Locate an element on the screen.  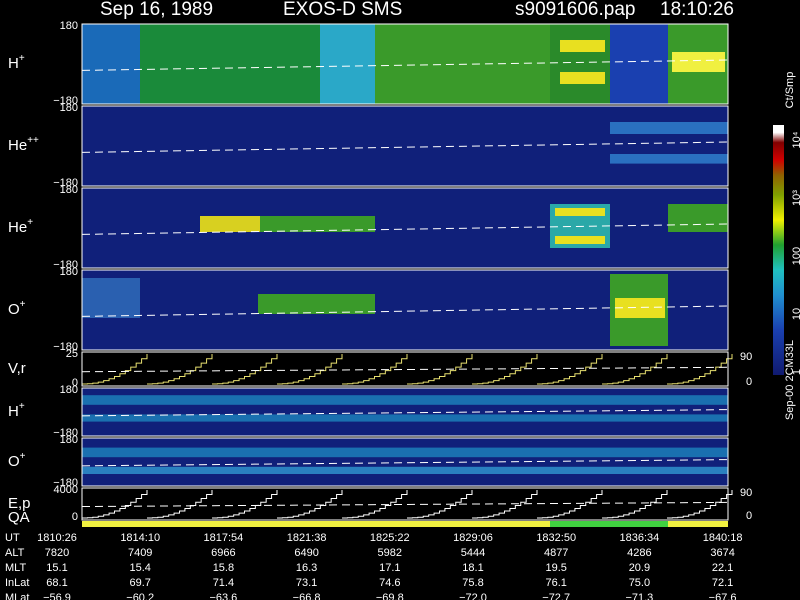
cell: 71.4 is located at coordinates (223, 583).